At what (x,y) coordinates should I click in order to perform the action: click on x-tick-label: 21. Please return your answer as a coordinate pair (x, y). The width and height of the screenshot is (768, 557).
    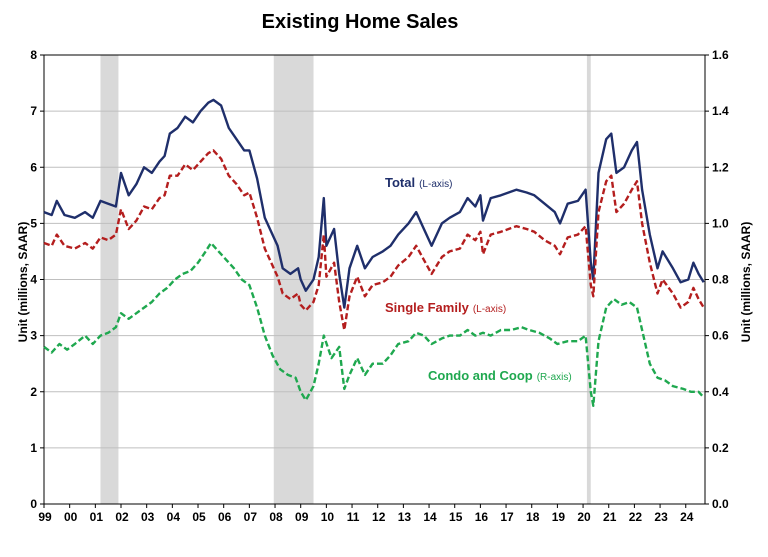
    Looking at the image, I should click on (610, 517).